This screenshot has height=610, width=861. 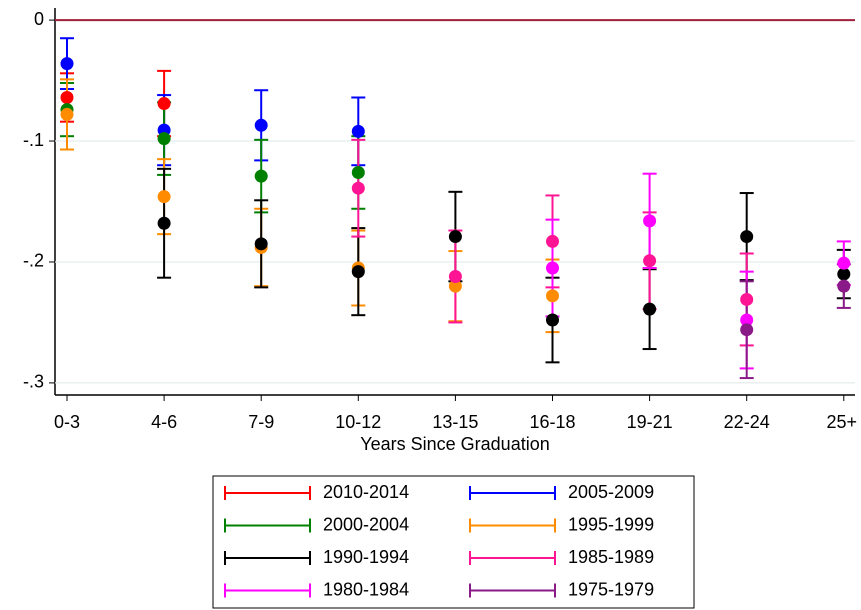 What do you see at coordinates (552, 422) in the screenshot?
I see `x-tick-label: 16-18` at bounding box center [552, 422].